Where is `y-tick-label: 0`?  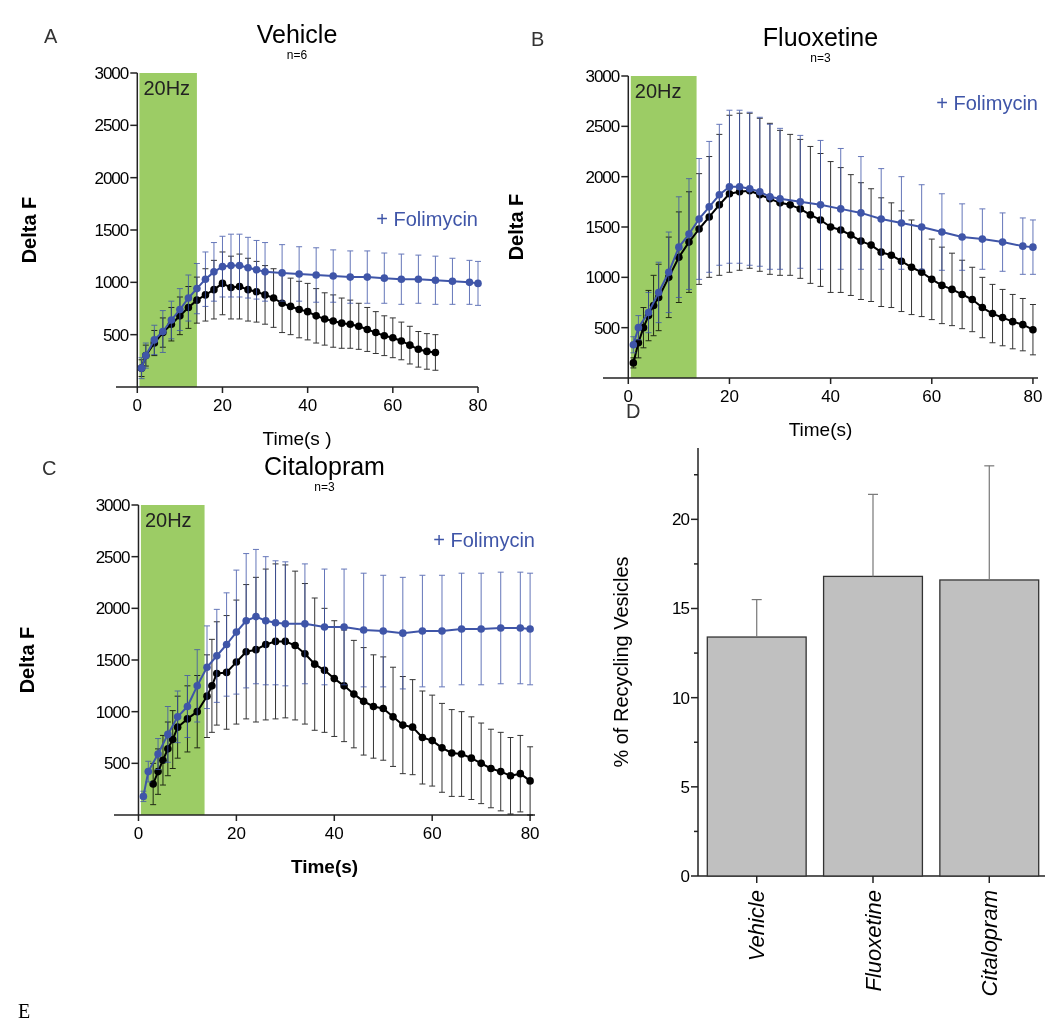 y-tick-label: 0 is located at coordinates (685, 876).